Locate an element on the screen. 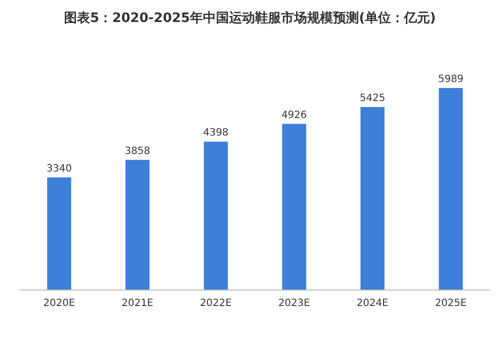 The height and width of the screenshot is (362, 500). data-label: 5425 is located at coordinates (373, 98).